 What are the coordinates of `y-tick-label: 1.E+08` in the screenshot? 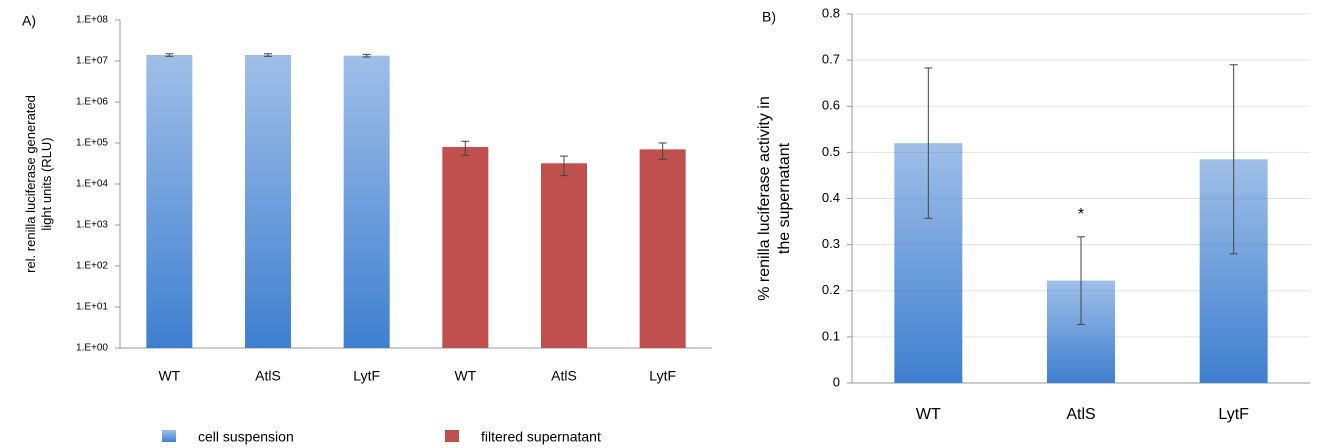 It's located at (92, 20).